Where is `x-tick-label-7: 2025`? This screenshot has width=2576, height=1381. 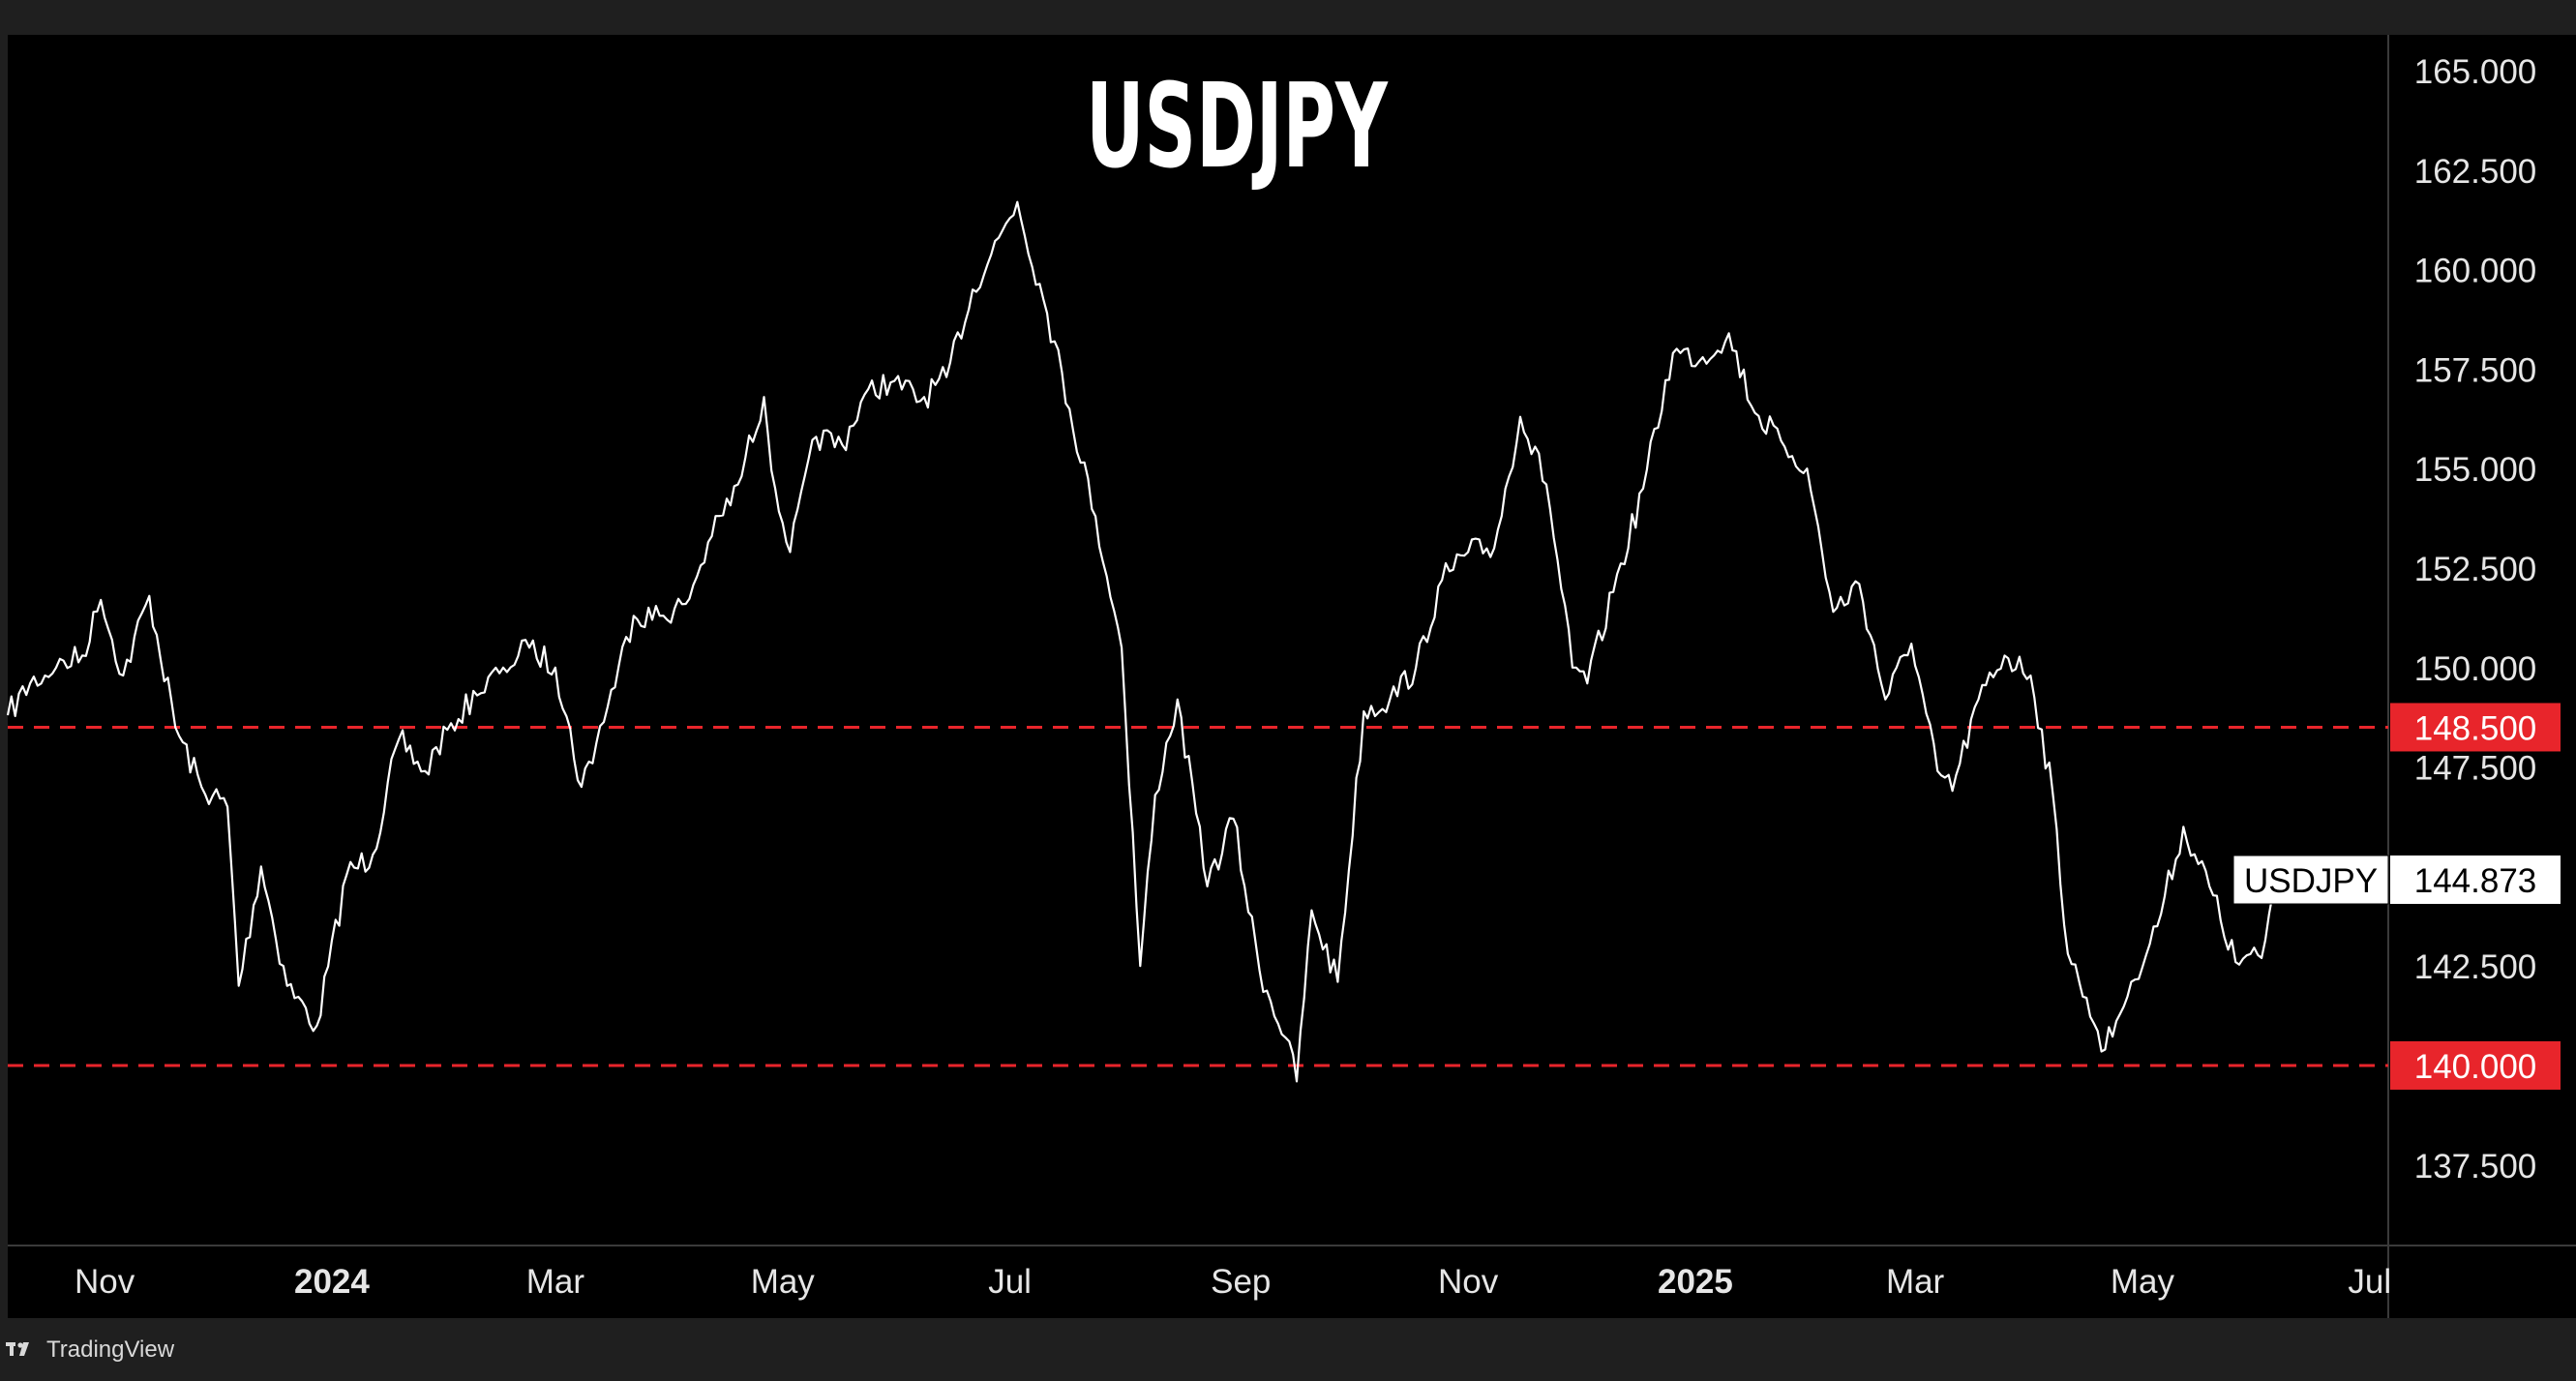
x-tick-label-7: 2025 is located at coordinates (1695, 1282).